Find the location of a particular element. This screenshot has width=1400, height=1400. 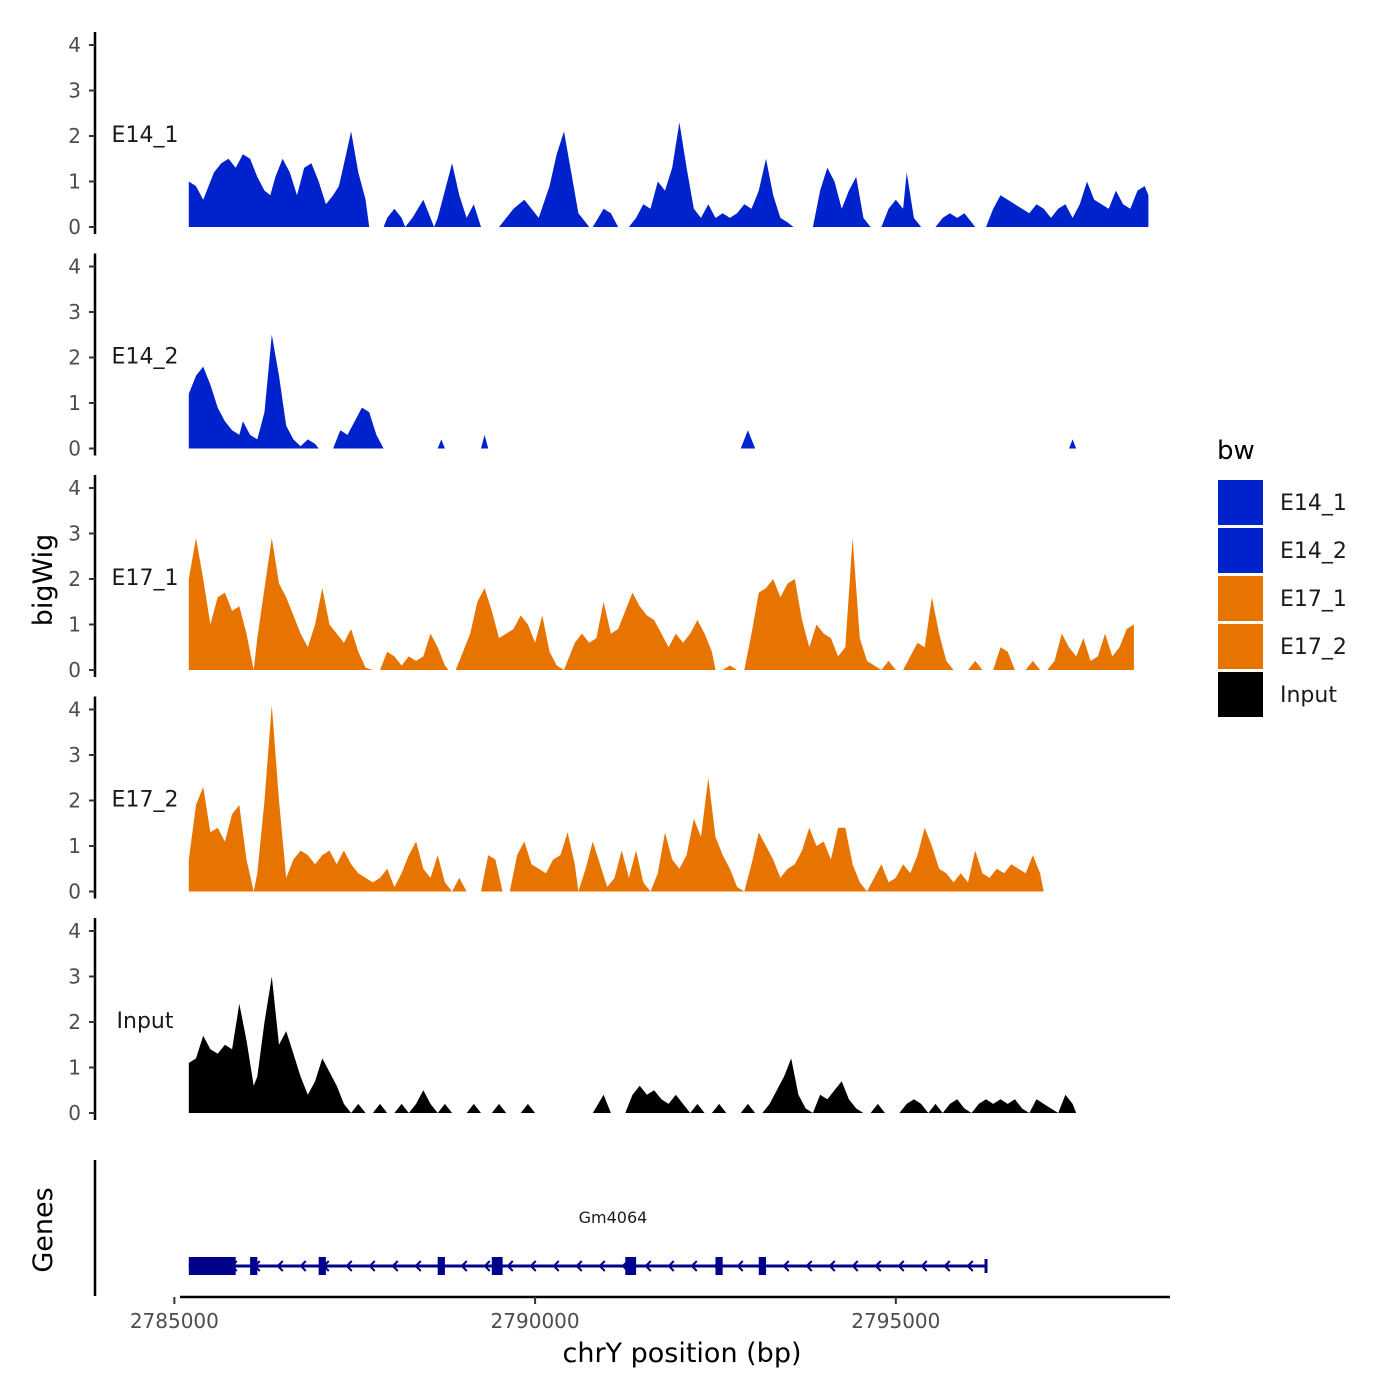

track-label: E17_1 is located at coordinates (145, 578).